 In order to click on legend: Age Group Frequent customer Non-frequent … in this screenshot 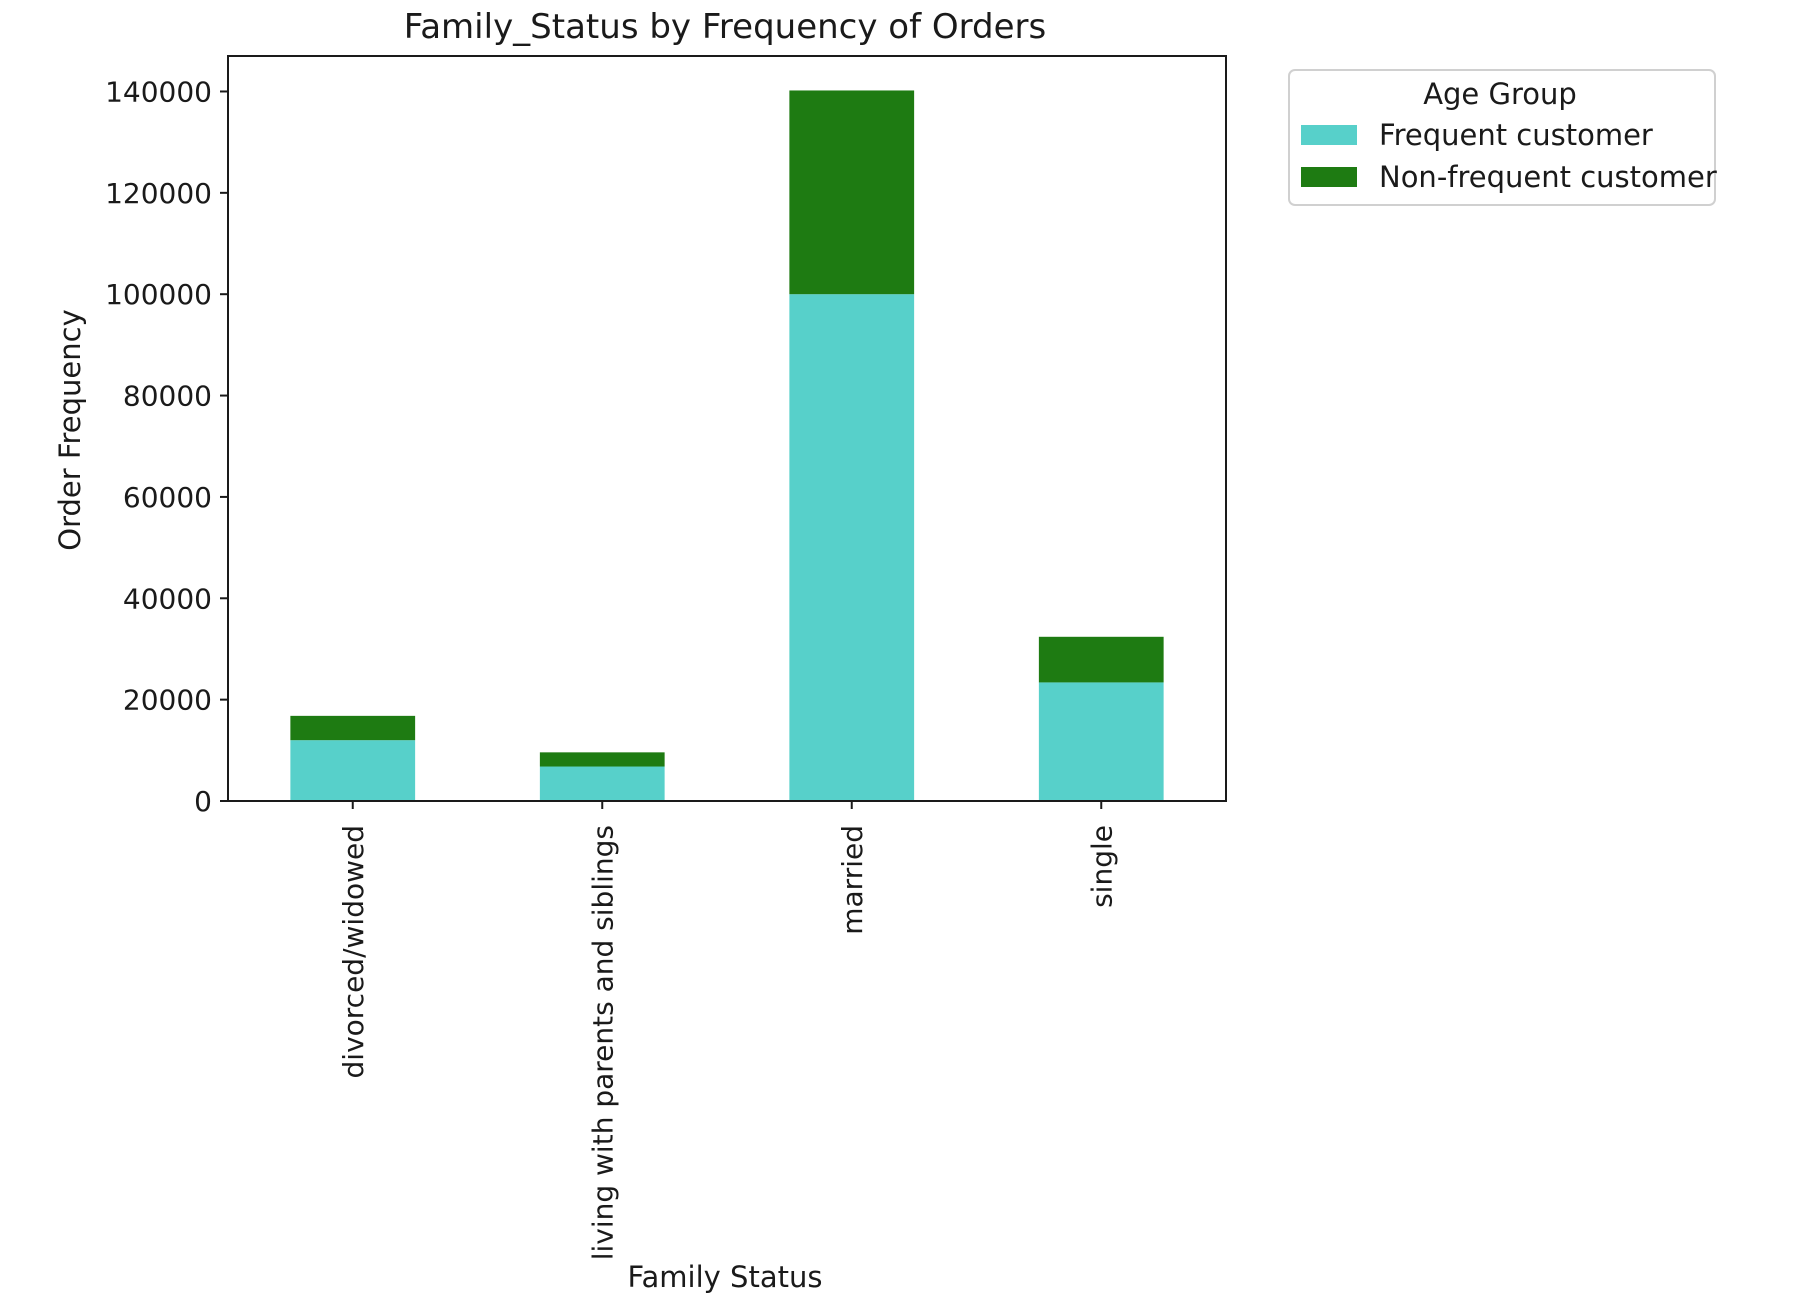, I will do `click(1502, 137)`.